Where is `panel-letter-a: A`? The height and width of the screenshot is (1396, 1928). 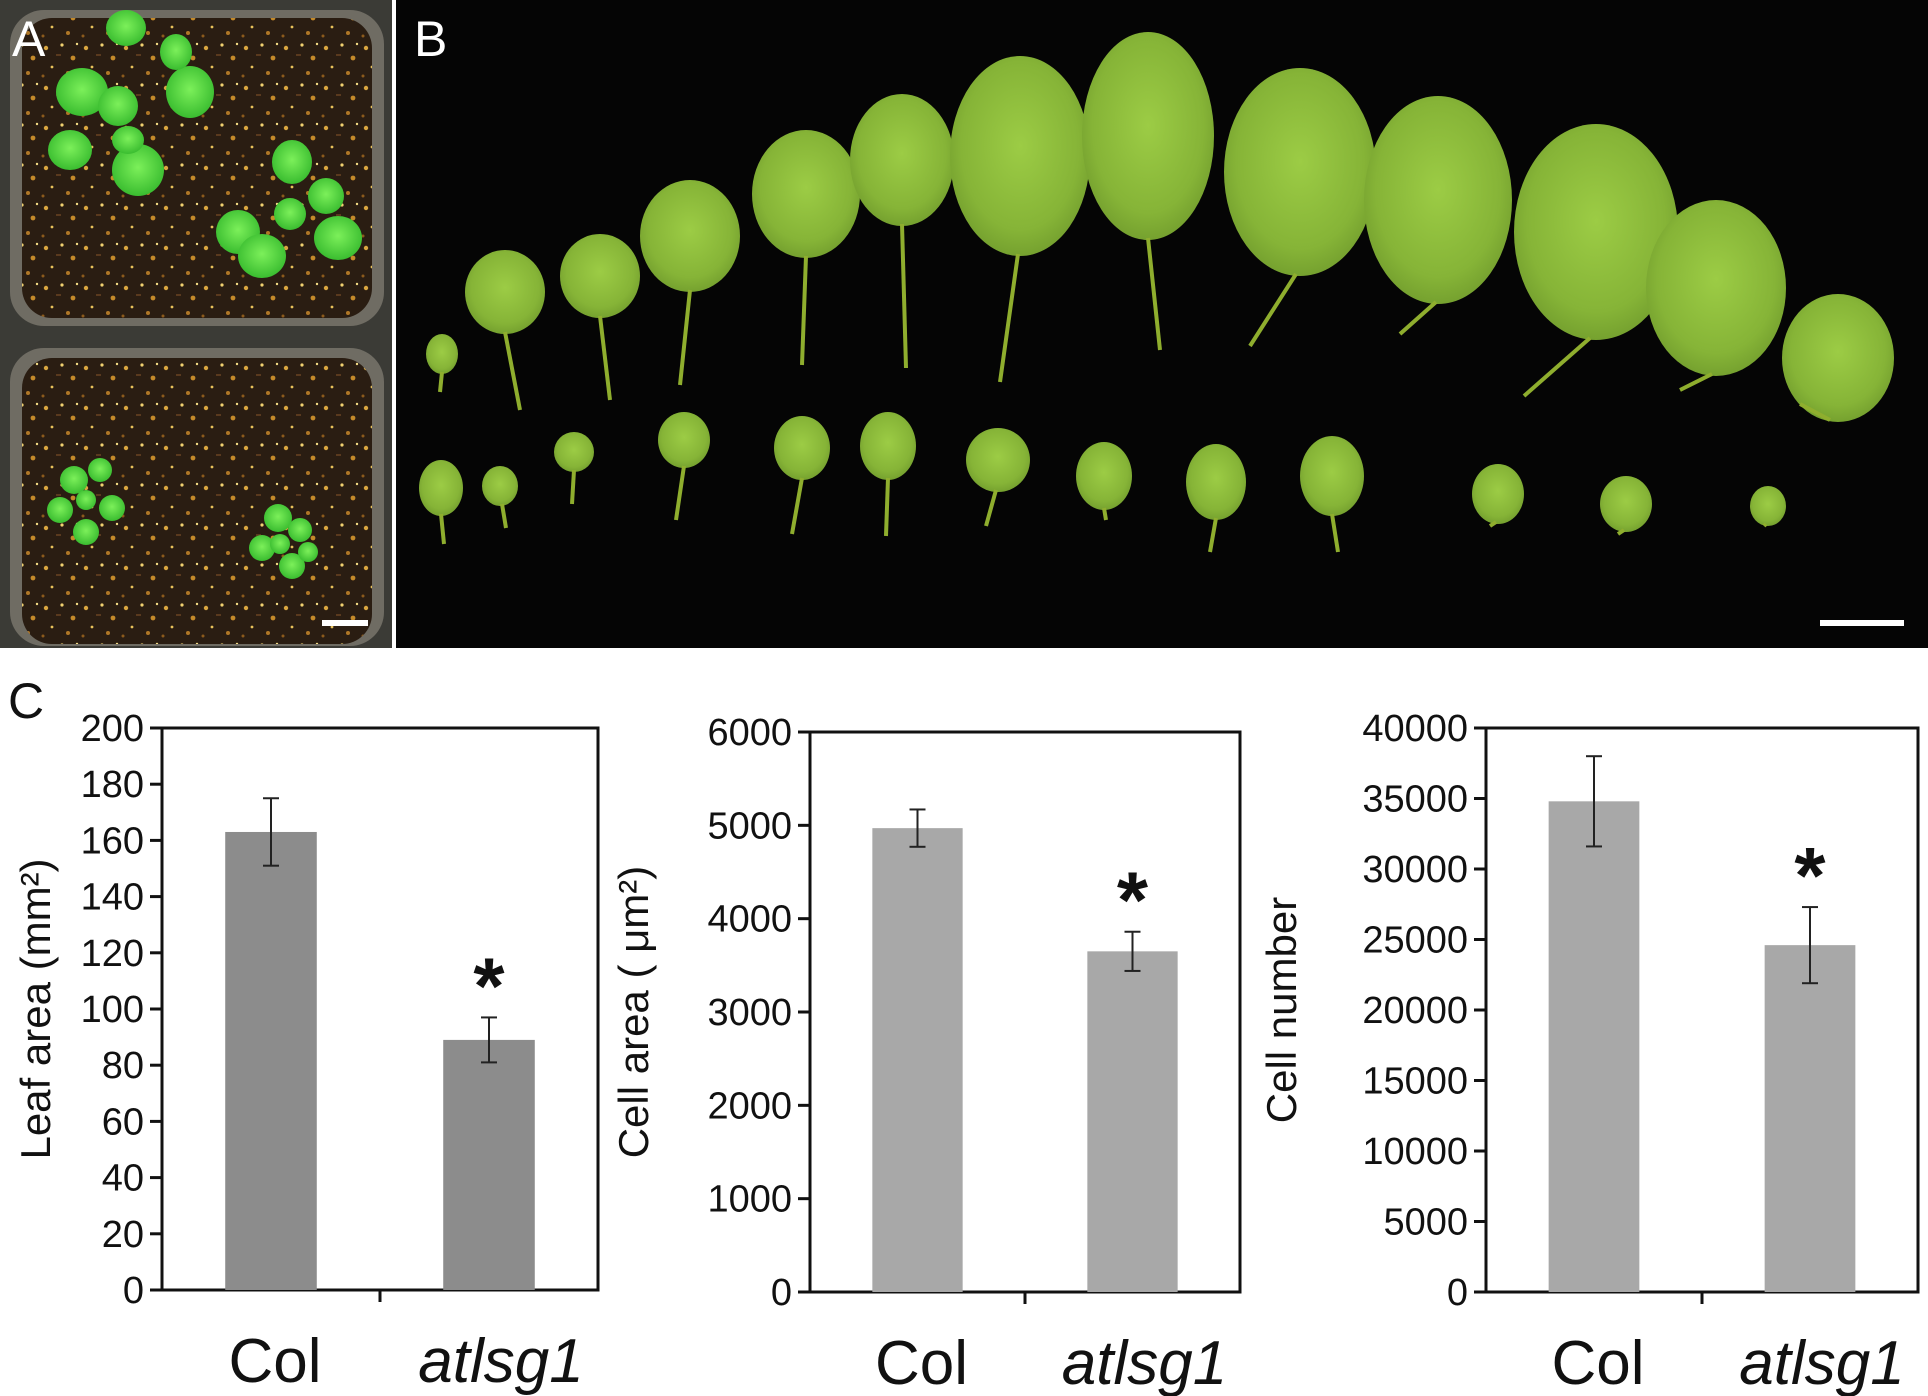 panel-letter-a: A is located at coordinates (29, 39).